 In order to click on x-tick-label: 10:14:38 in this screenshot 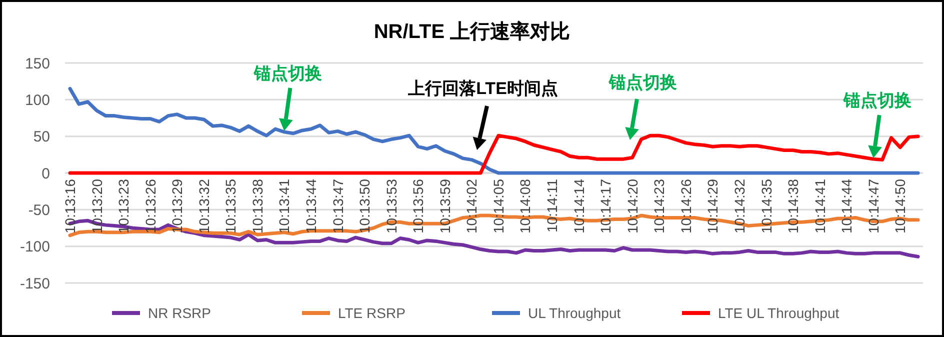, I will do `click(793, 206)`.